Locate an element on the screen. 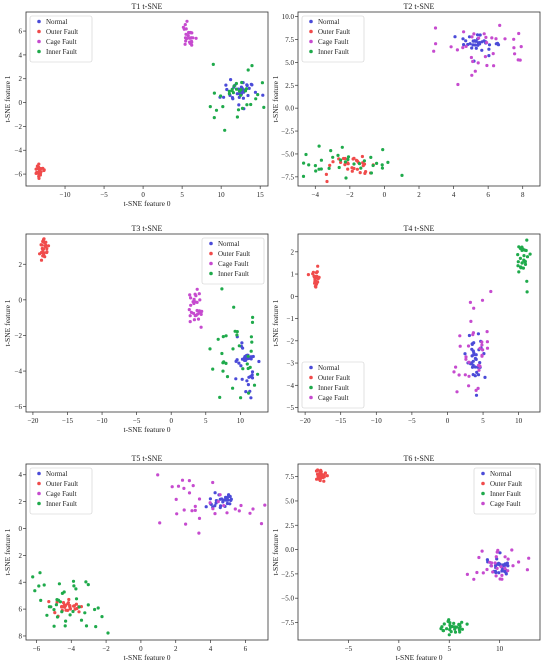  y-tick-label: −2.5 is located at coordinates (287, 574).